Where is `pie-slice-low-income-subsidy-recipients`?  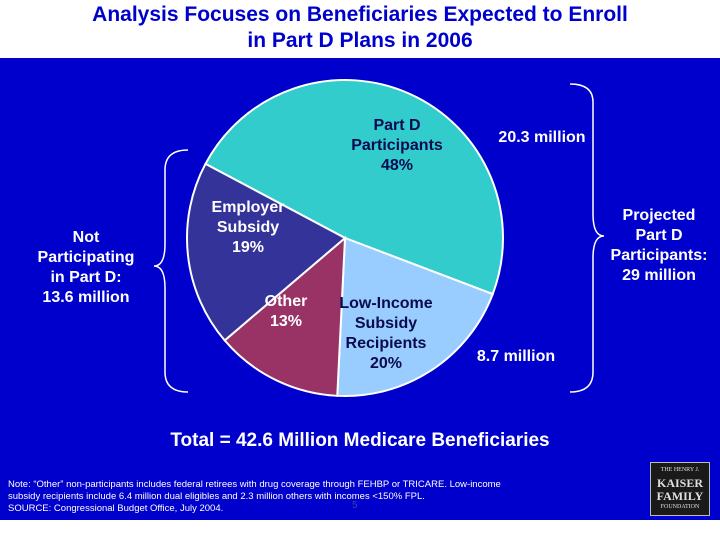 pie-slice-low-income-subsidy-recipients is located at coordinates (415, 316).